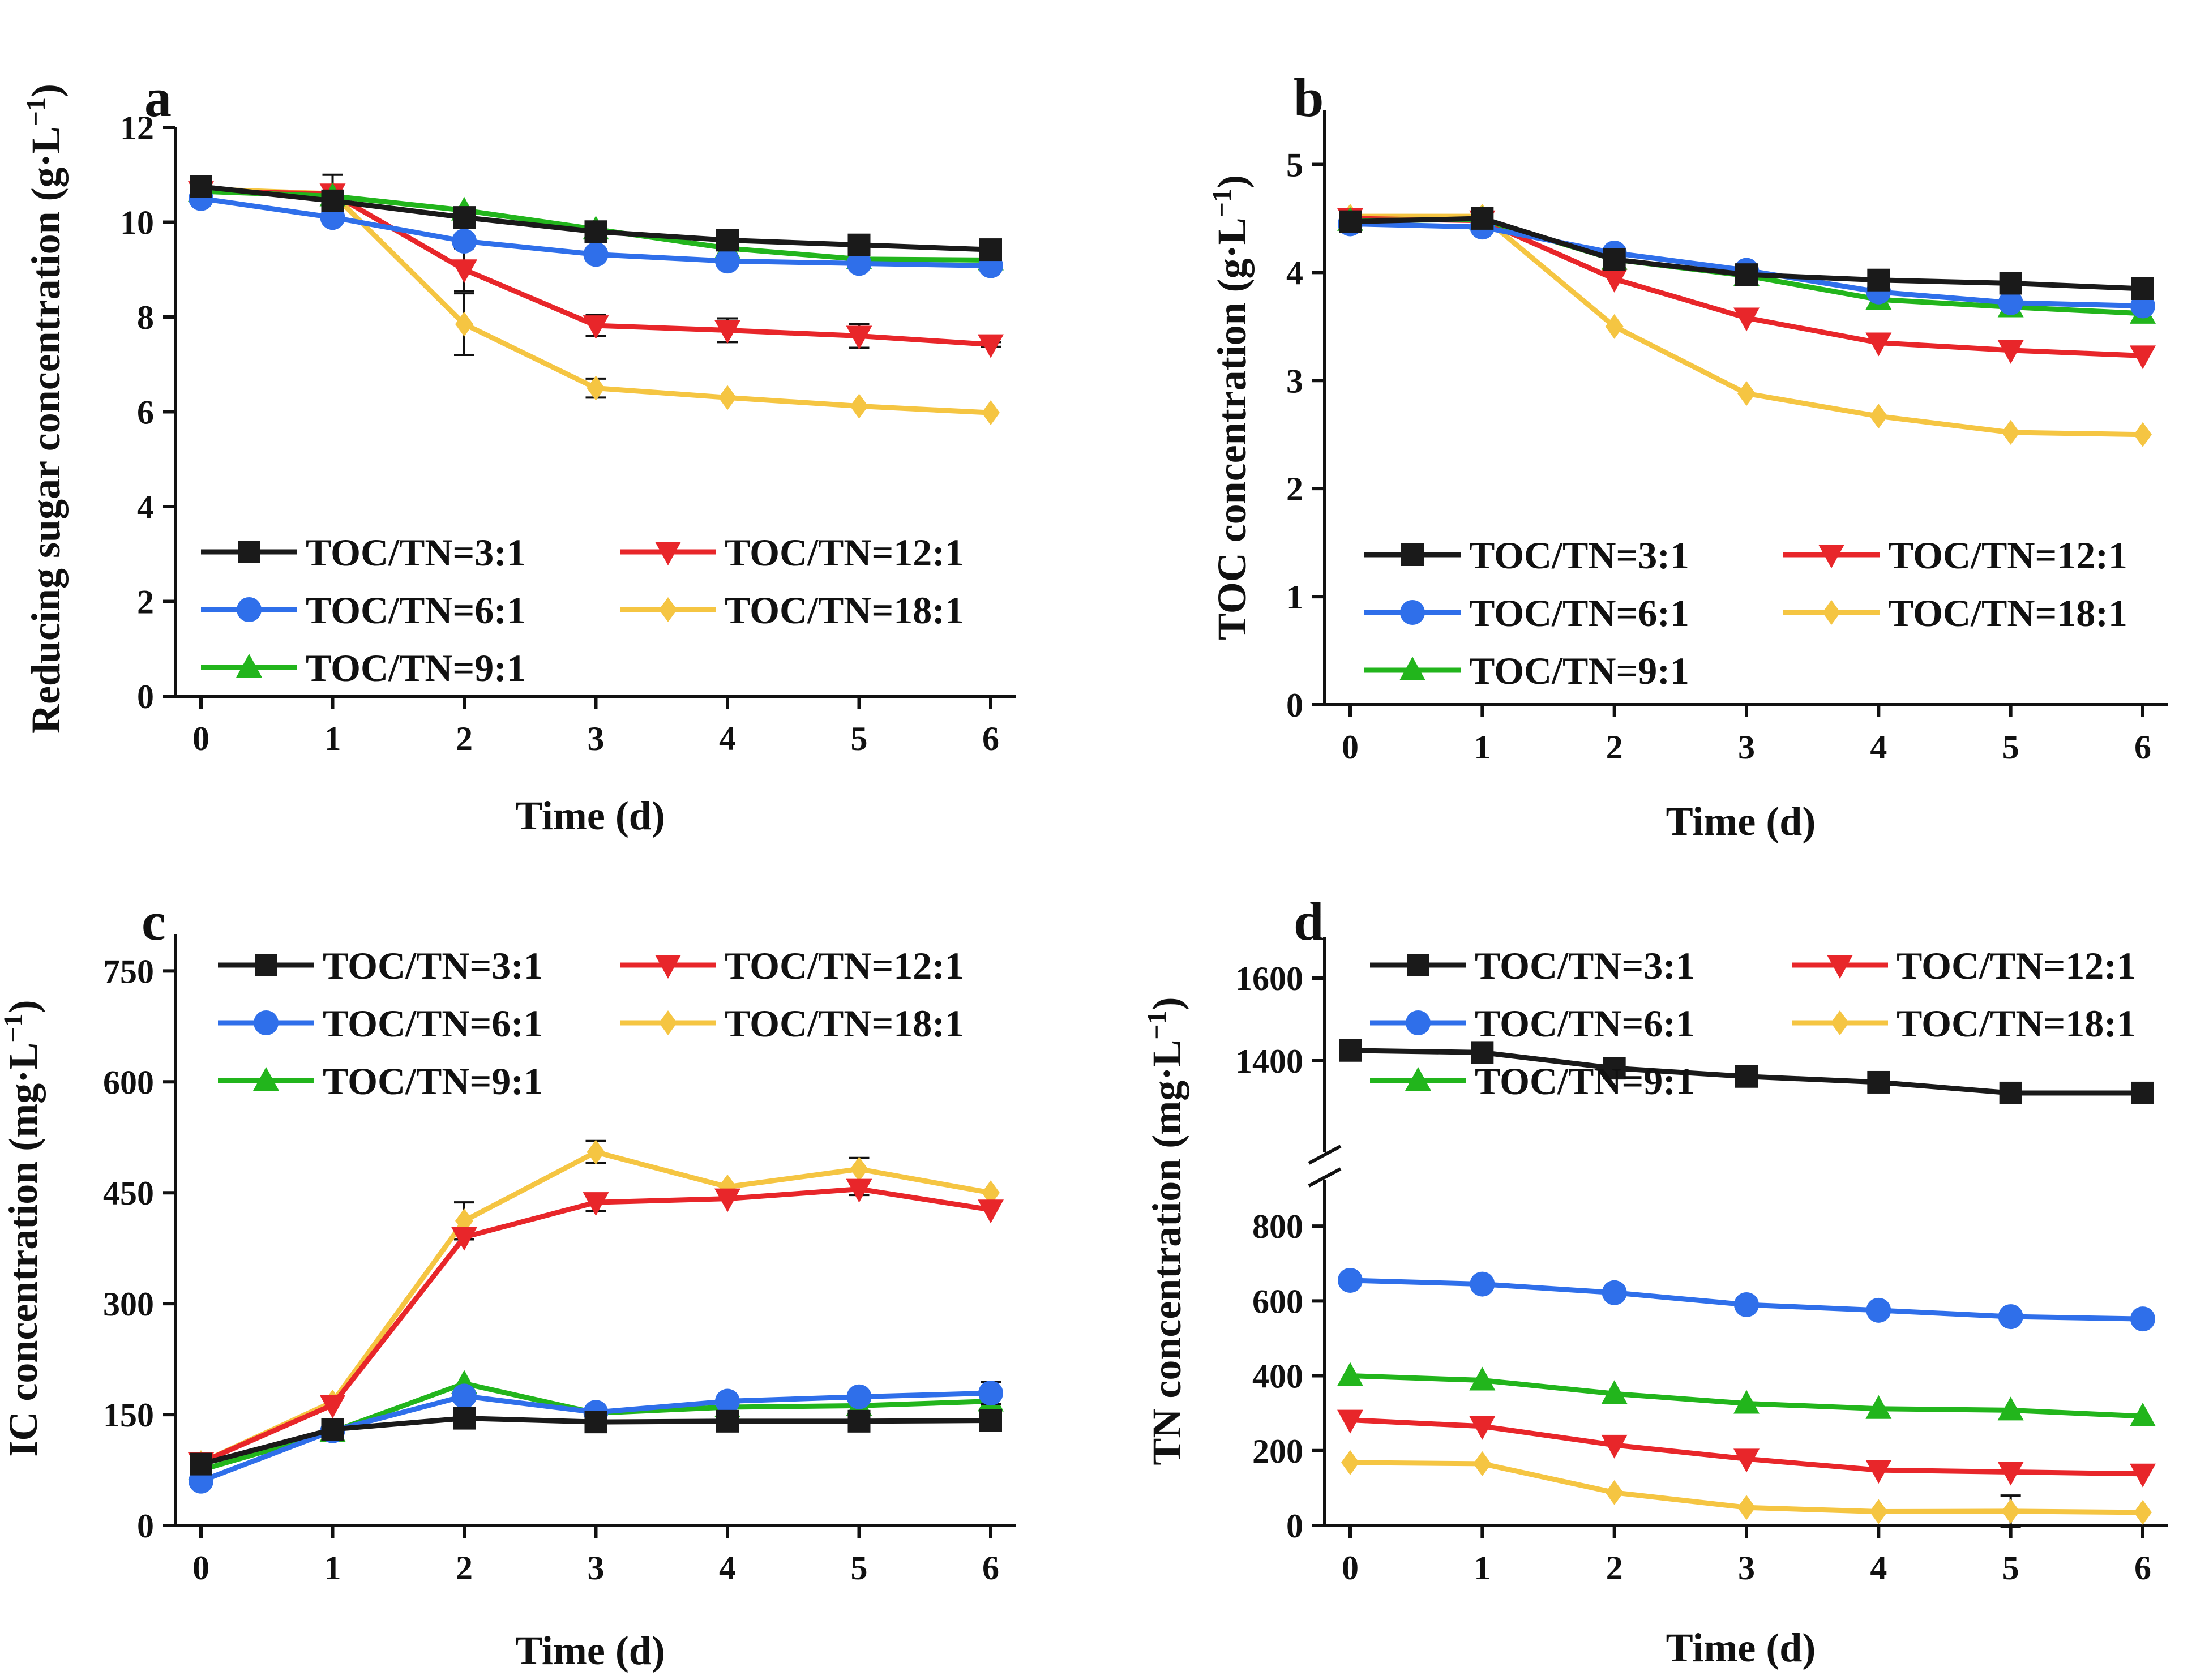 This screenshot has width=2209, height=1680. Describe the element at coordinates (154, 921) in the screenshot. I see `panel-letter-c: c` at that location.